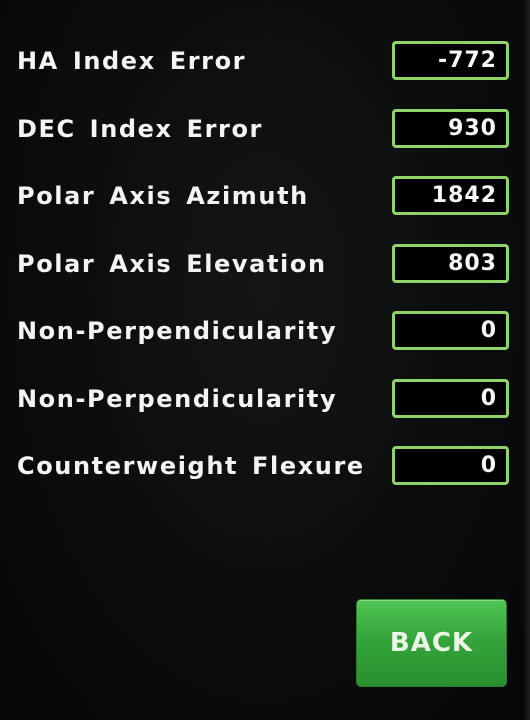  Describe the element at coordinates (527, 360) in the screenshot. I see `screen-bezel` at that location.